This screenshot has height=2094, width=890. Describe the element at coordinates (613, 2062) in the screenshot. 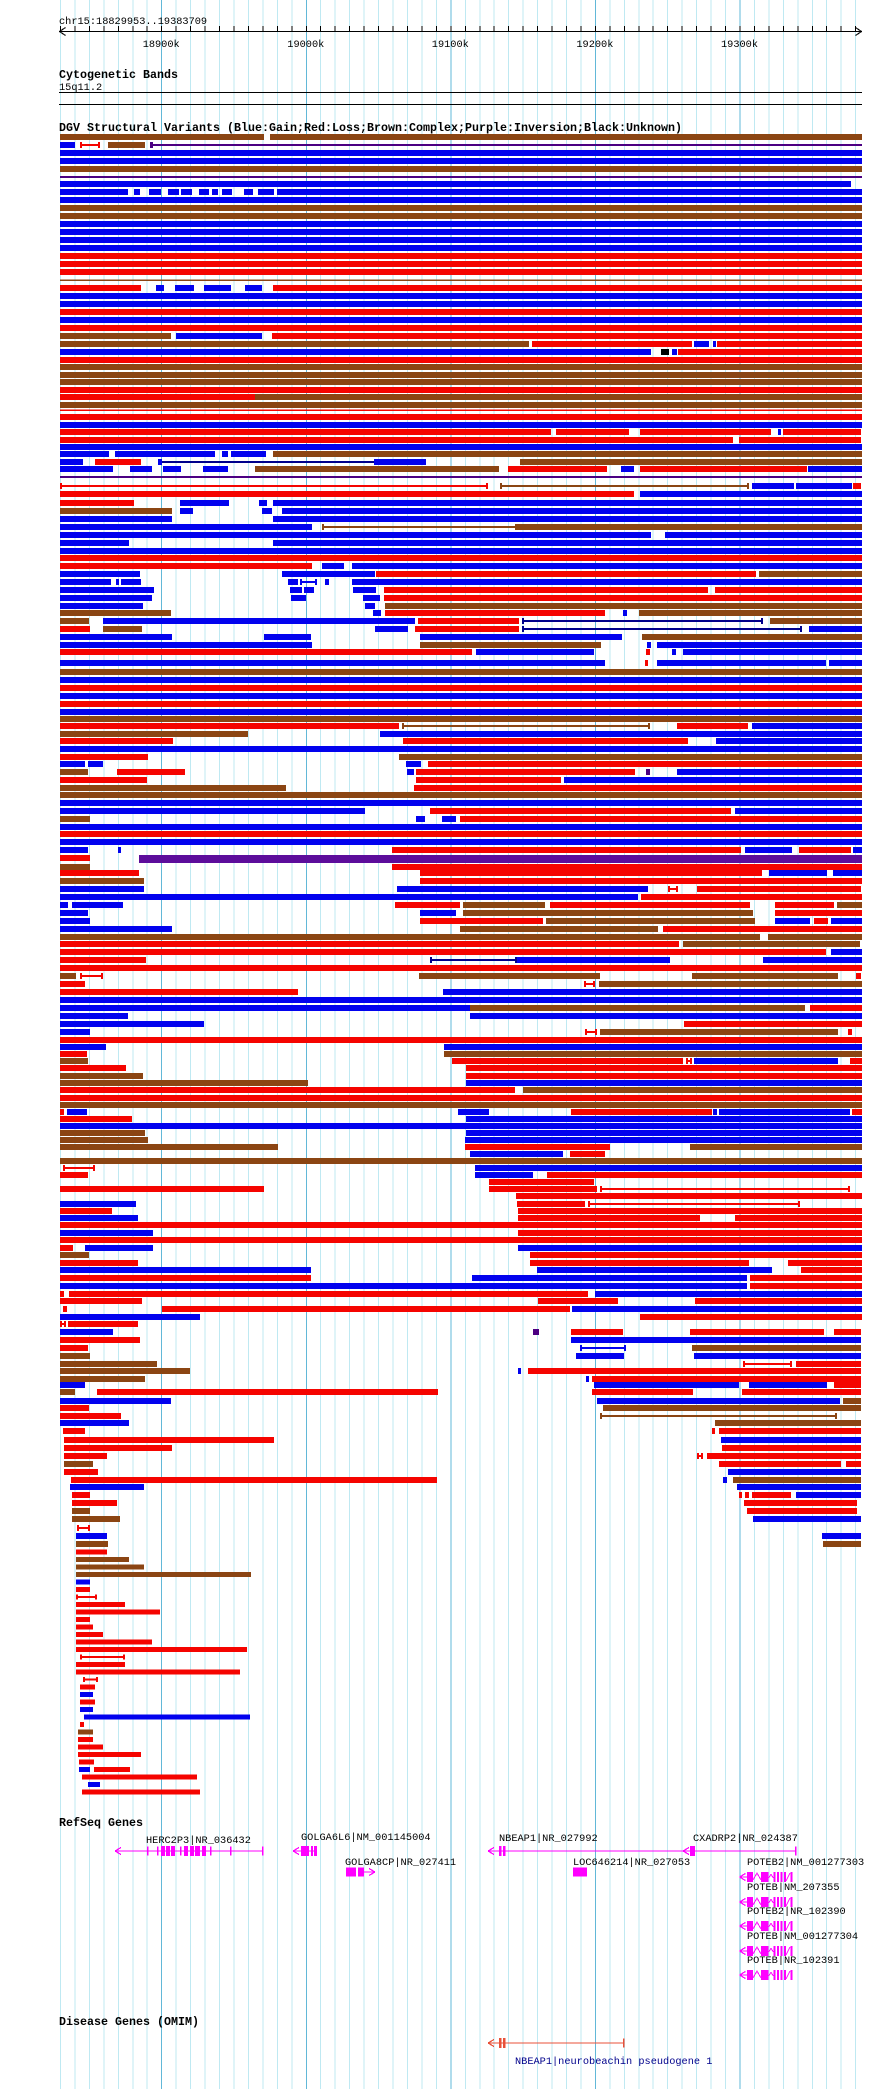

I see `svg-text:NBEAP1|neurobeachin pseudogene: NBEAP1|neurobeachin pseudogene 1` at that location.